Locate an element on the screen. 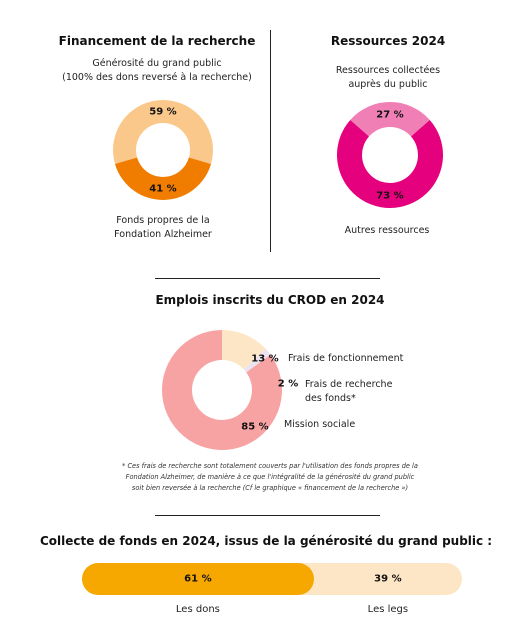 Image resolution: width=517 pixels, height=623 pixels. category-label: Fonds propres de la Fondation Alzheimer is located at coordinates (163, 227).